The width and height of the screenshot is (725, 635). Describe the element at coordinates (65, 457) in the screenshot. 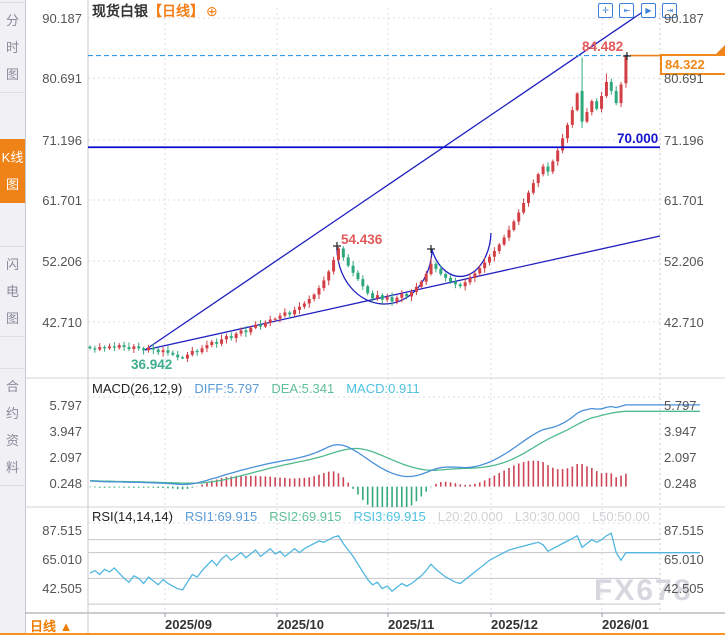

I see `macd-axis-label-left: 2.097` at that location.